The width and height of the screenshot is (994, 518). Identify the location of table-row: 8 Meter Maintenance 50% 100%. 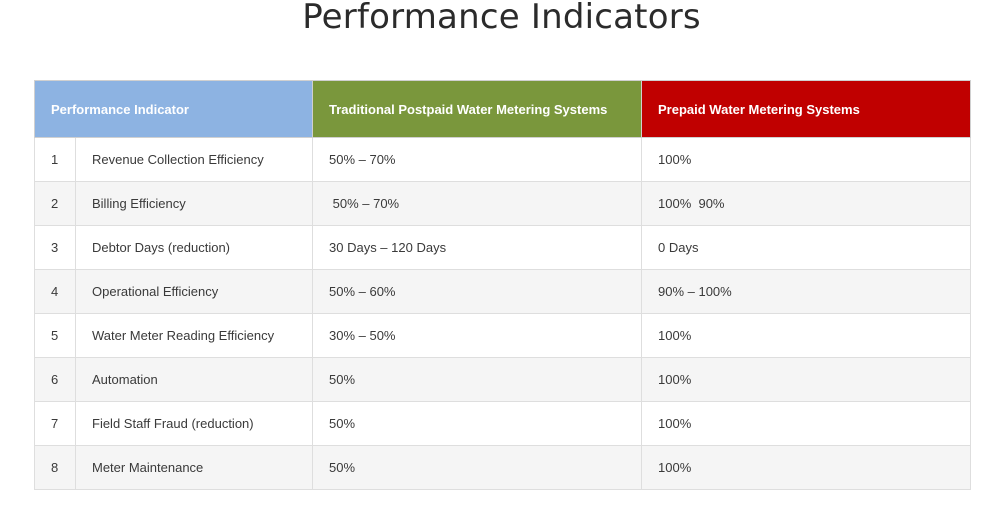
(502, 467).